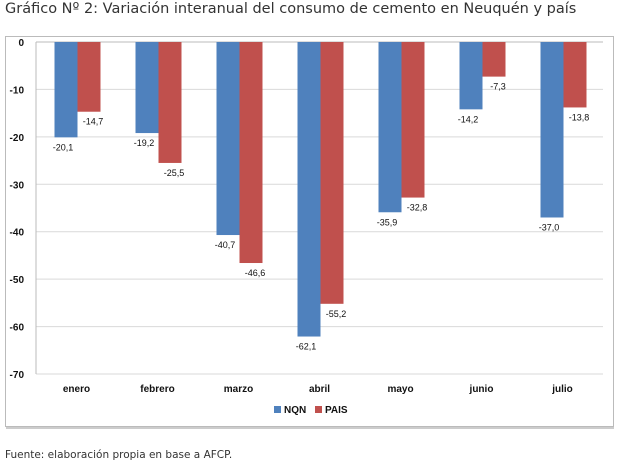 The width and height of the screenshot is (624, 471). I want to click on bar-nqn-mayo, so click(390, 127).